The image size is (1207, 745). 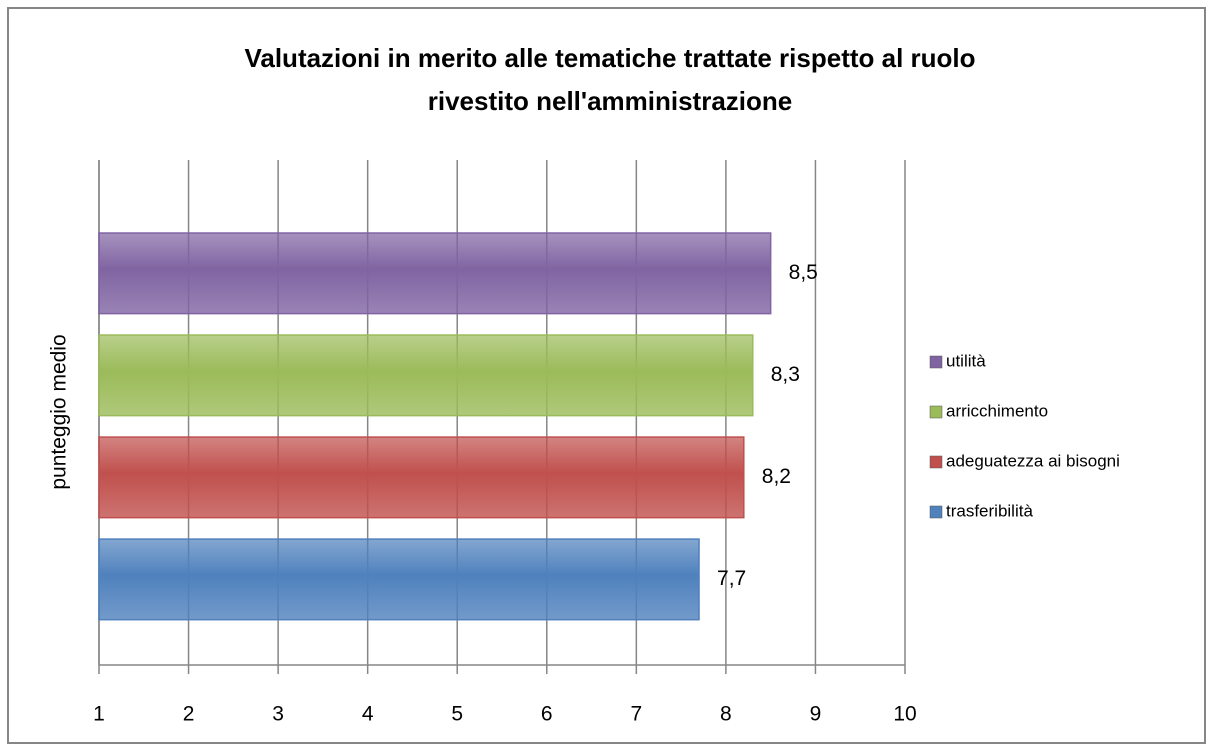 What do you see at coordinates (189, 714) in the screenshot?
I see `x-tick-label: 2` at bounding box center [189, 714].